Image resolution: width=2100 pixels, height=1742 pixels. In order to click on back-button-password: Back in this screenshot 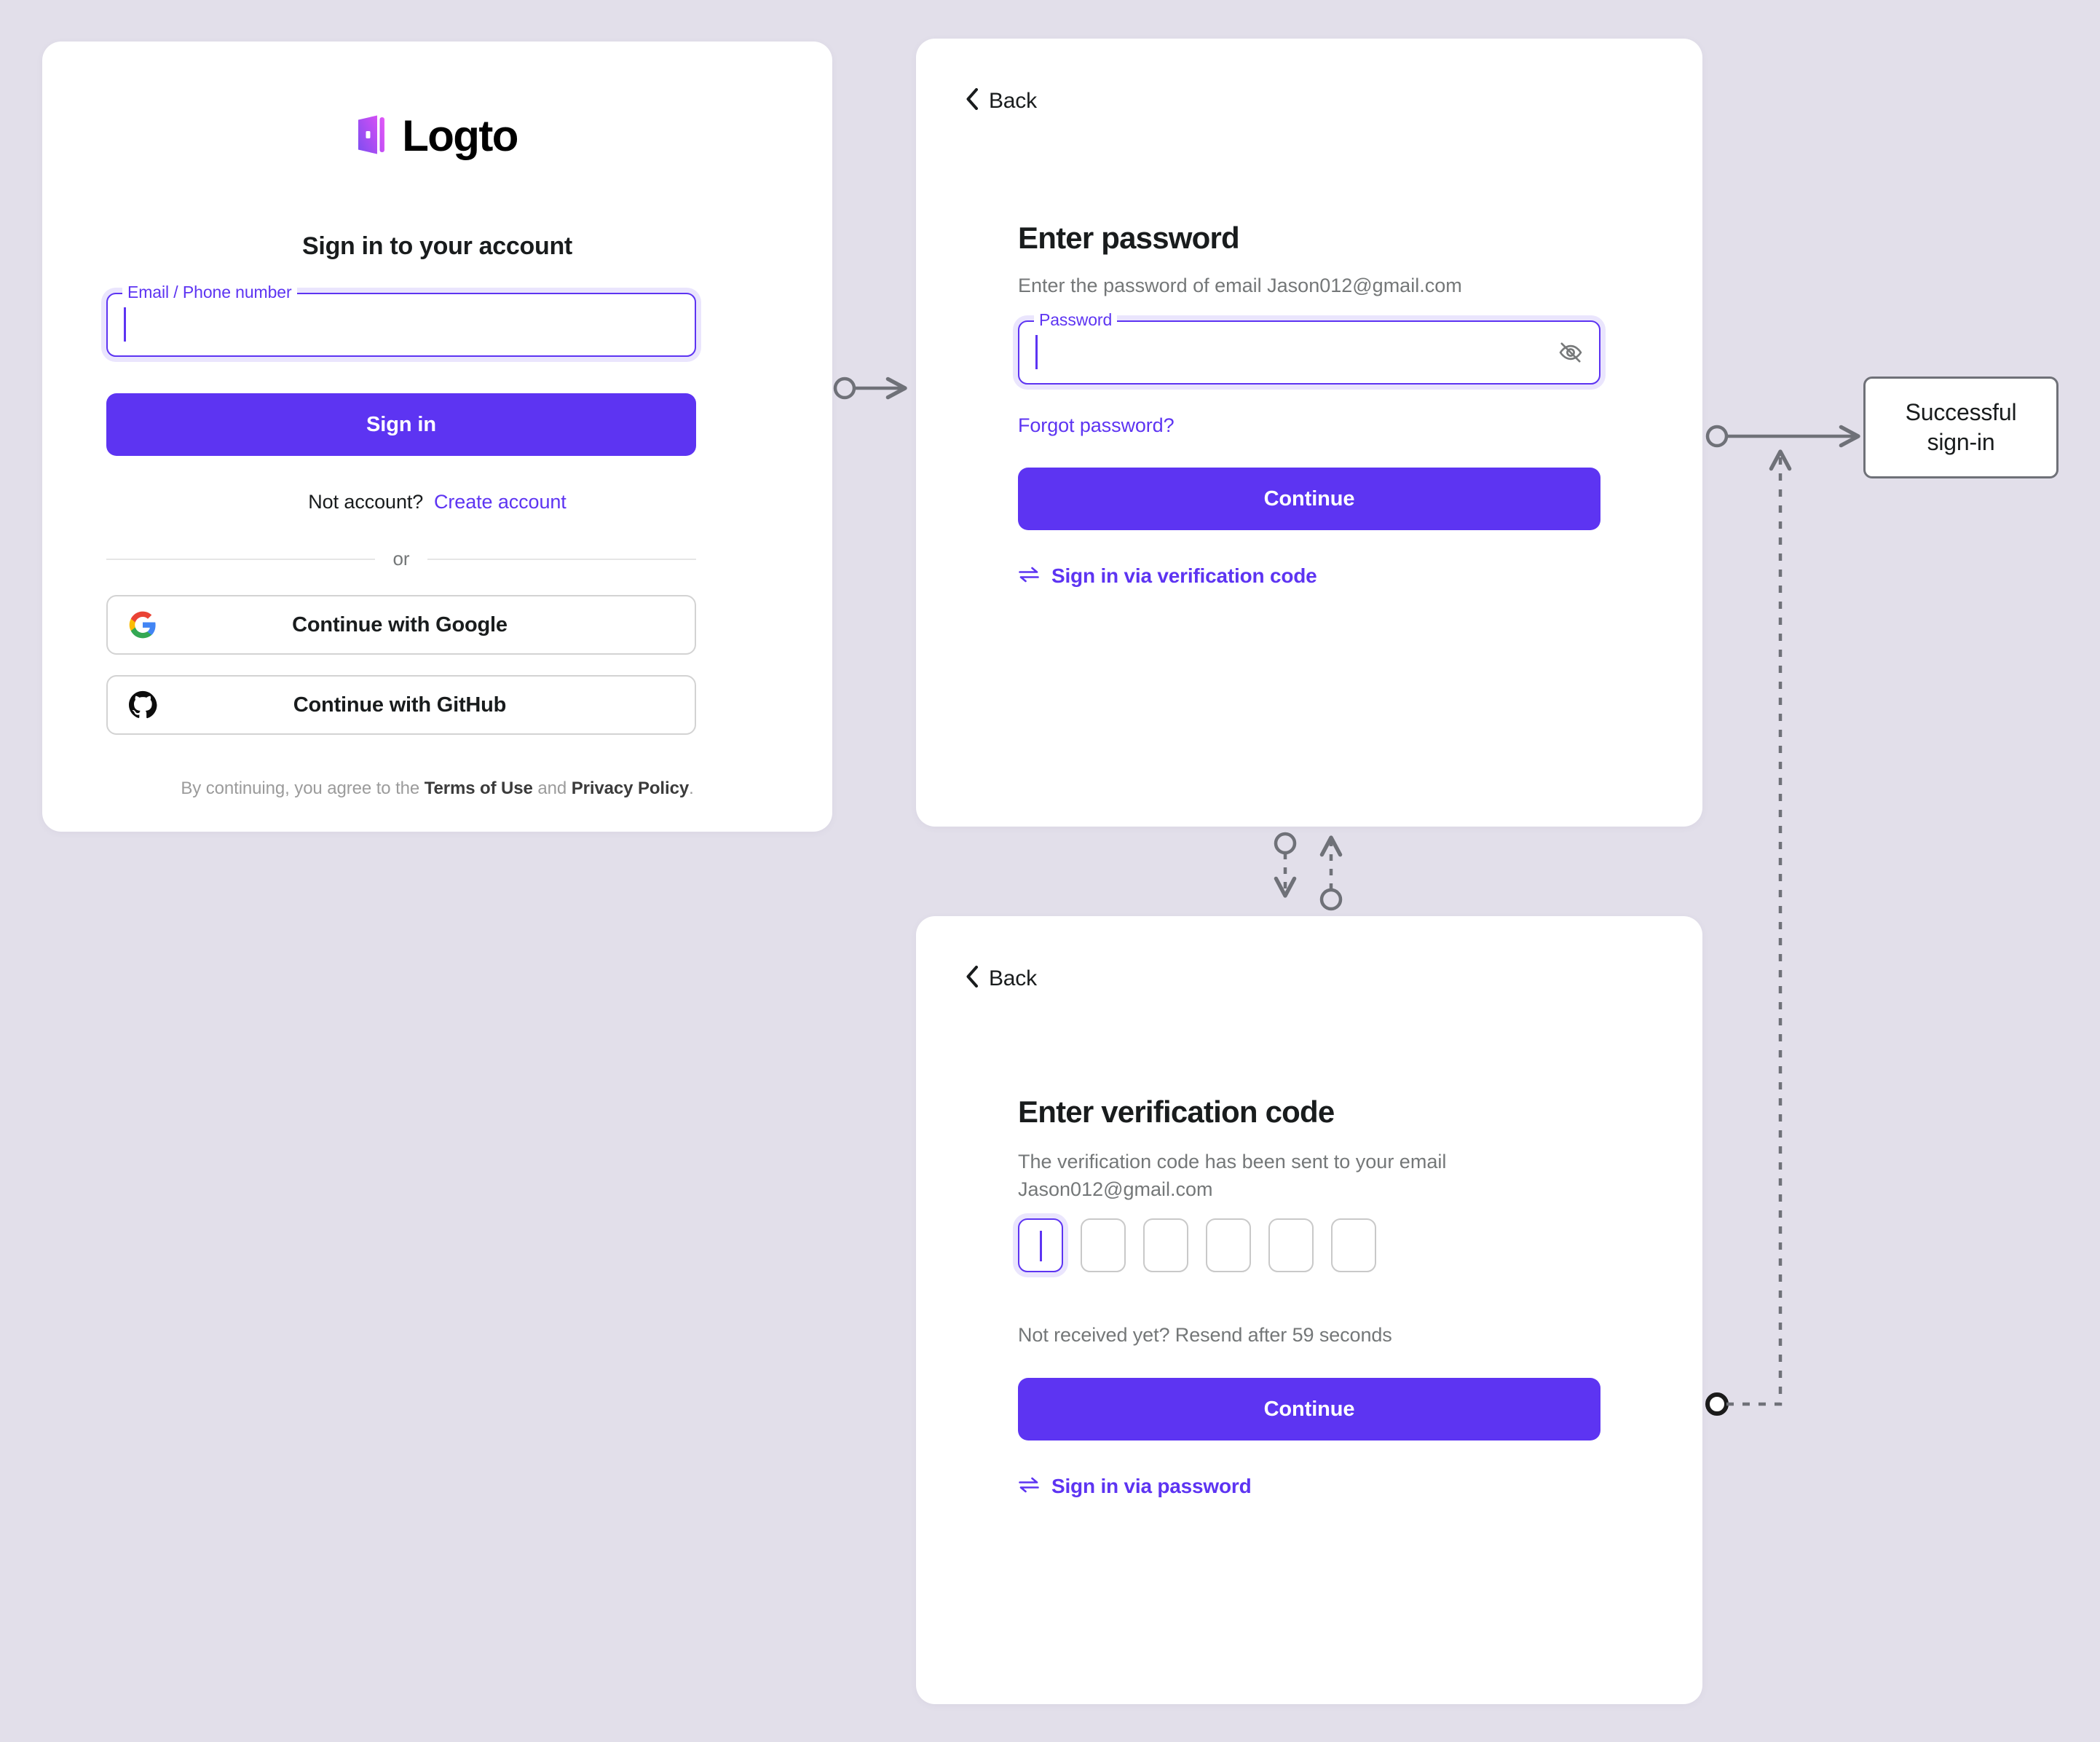, I will do `click(1001, 101)`.